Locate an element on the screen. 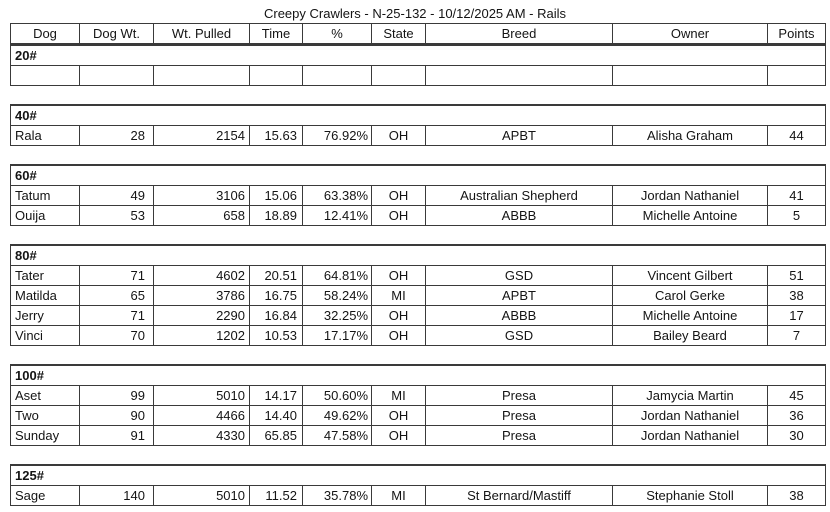 The height and width of the screenshot is (512, 830). cell-dog: Aset is located at coordinates (45, 395).